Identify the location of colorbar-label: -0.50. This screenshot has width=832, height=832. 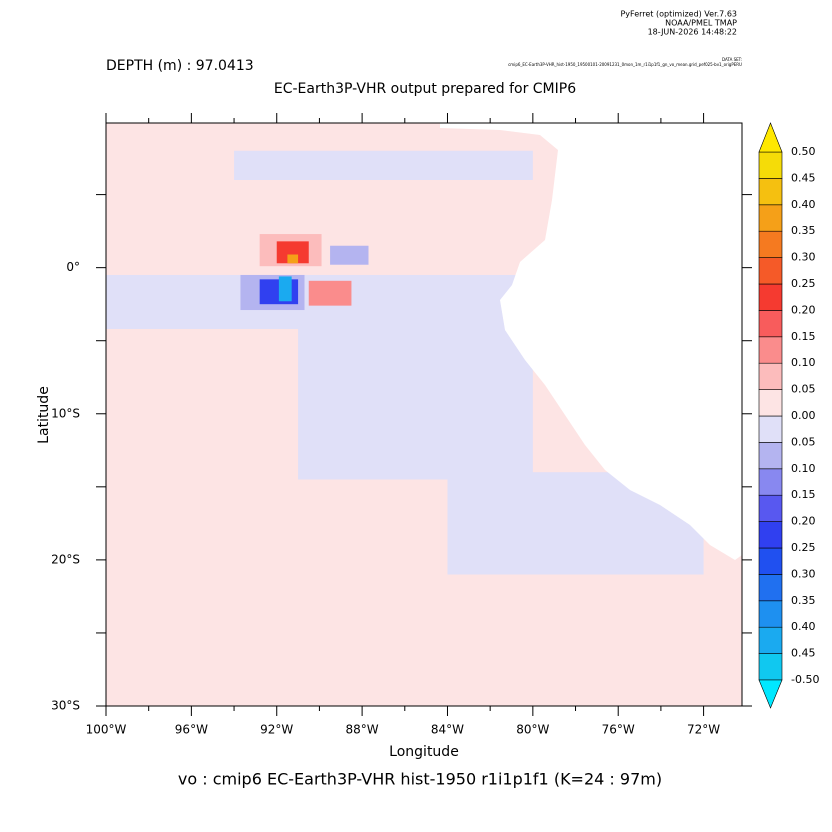
(805, 679).